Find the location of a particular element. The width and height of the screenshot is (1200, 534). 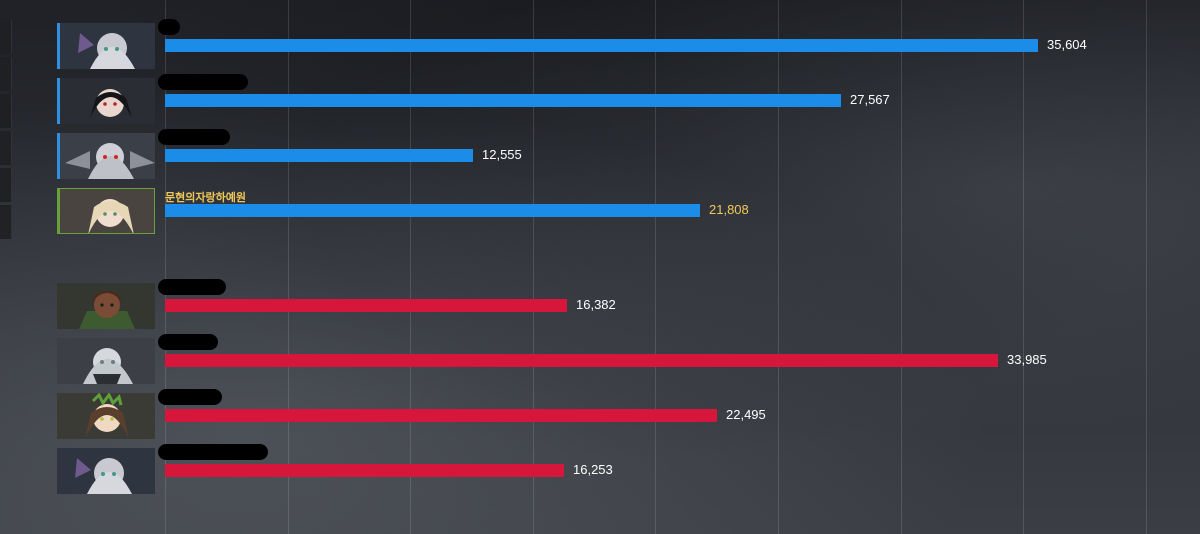

damage-value: 16,253 is located at coordinates (593, 469).